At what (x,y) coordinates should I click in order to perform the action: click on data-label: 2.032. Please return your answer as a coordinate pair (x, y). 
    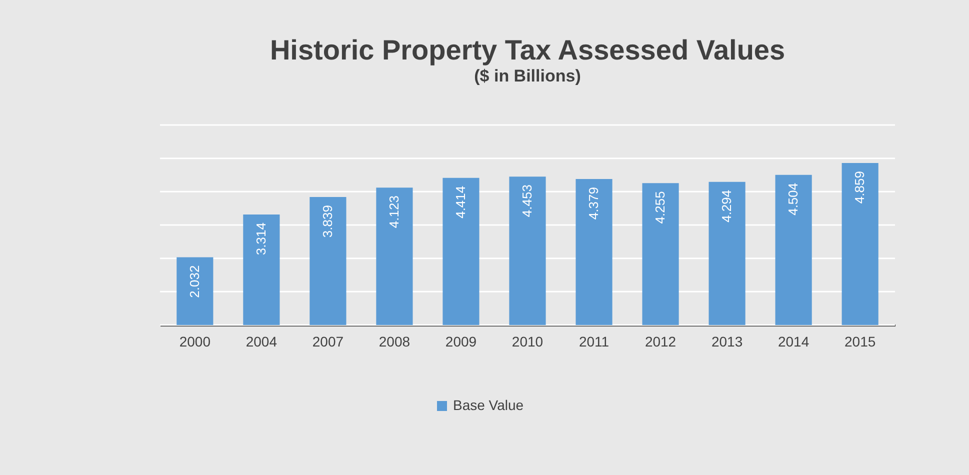
    Looking at the image, I should click on (194, 281).